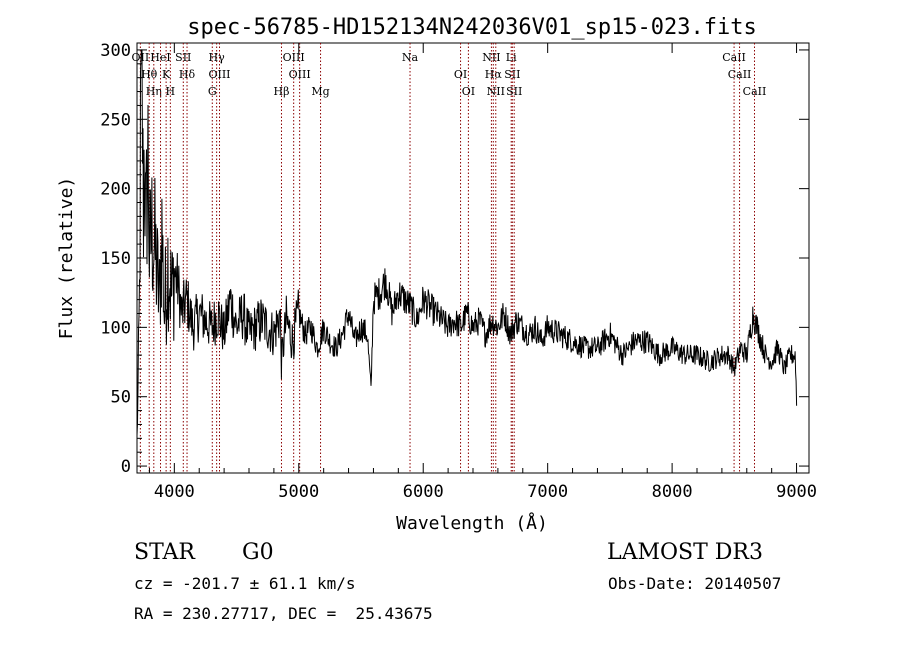  I want to click on spectral-line-label: G, so click(212, 91).